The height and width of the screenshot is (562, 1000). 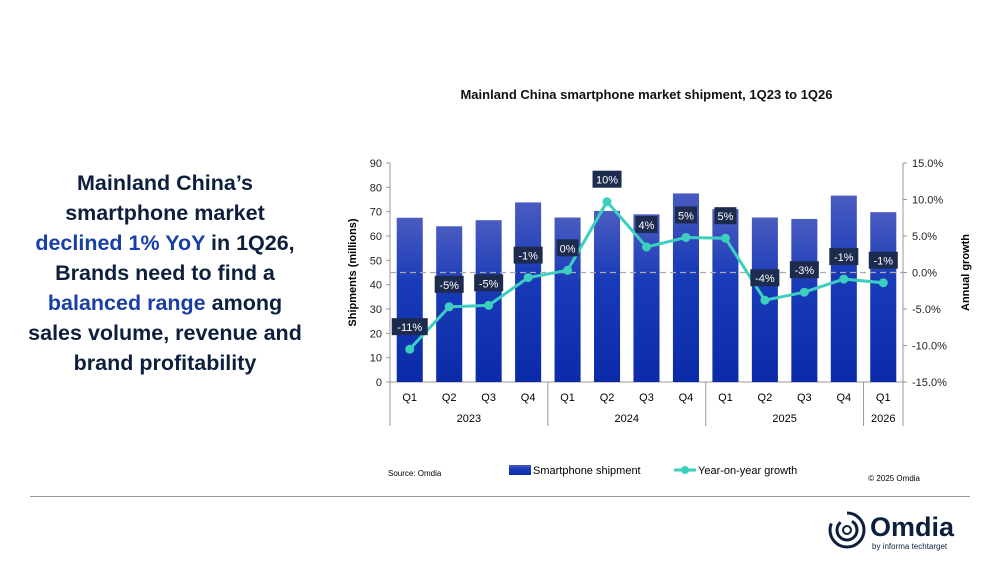 I want to click on logo-tagline: by informa techtarget, so click(x=910, y=546).